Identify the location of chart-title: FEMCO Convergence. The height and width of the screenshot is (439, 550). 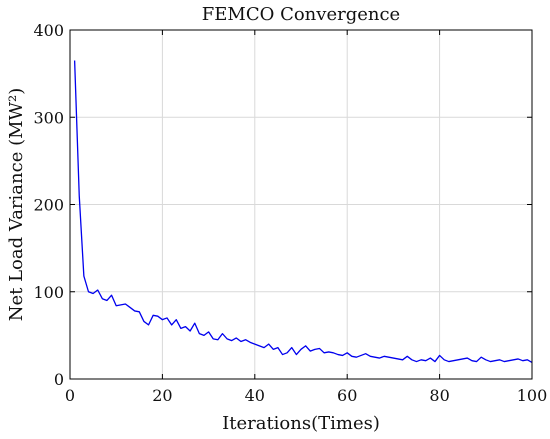
(301, 14).